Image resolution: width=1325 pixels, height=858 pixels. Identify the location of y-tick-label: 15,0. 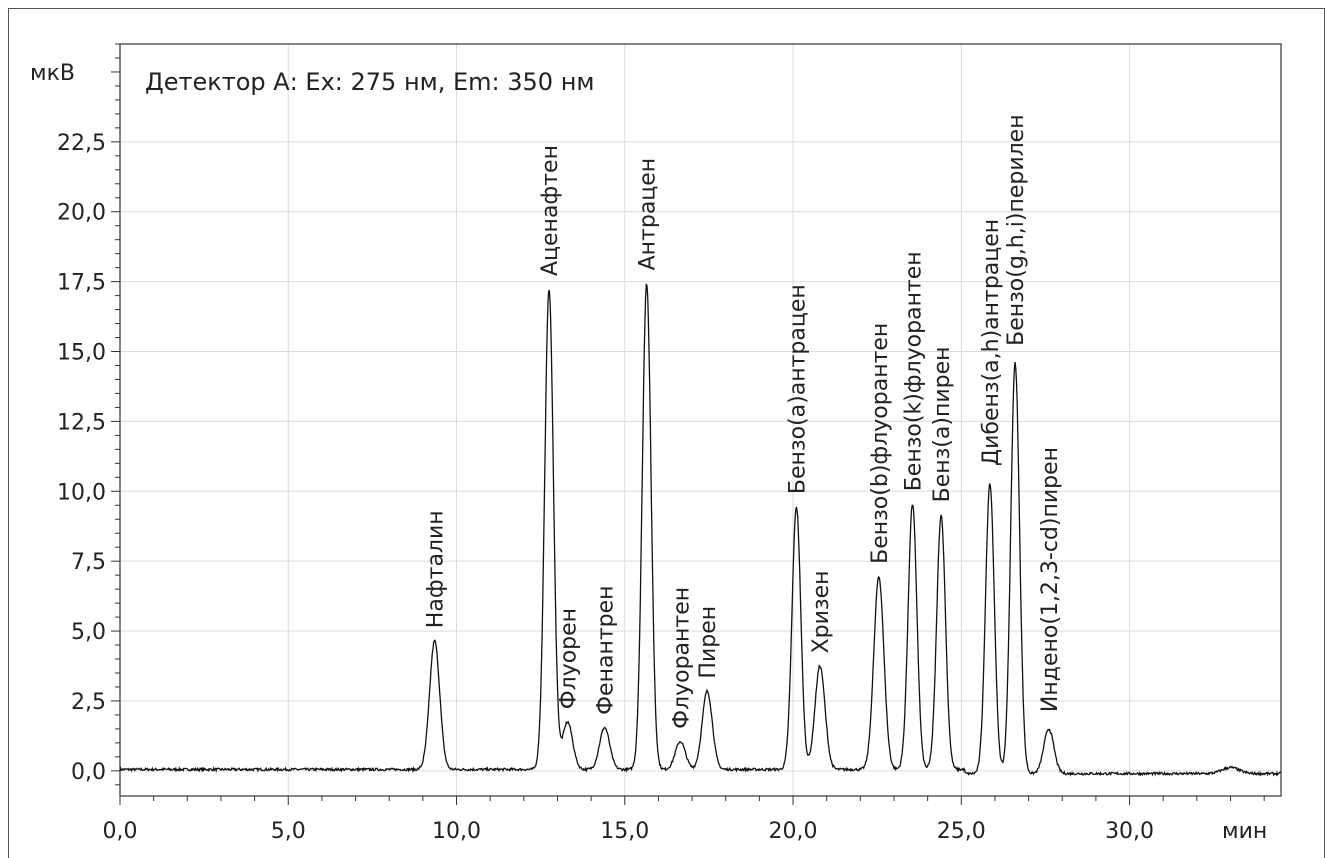
(81, 353).